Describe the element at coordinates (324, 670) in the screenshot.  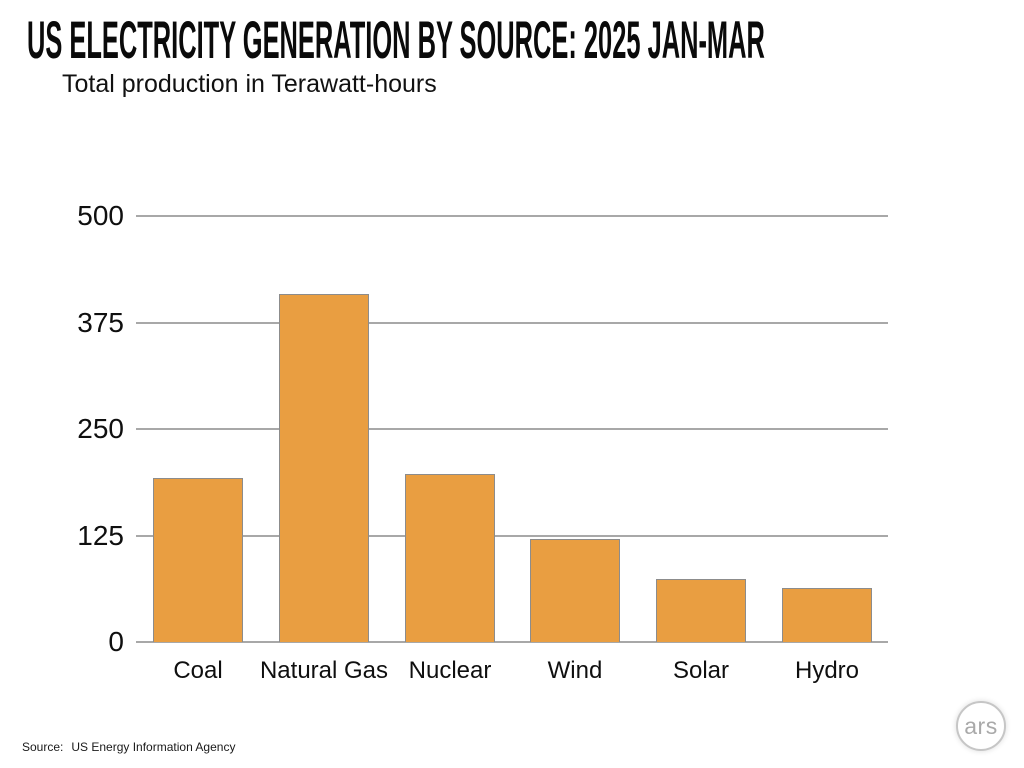
I see `x-tick-label-natural-gas: Natural Gas` at that location.